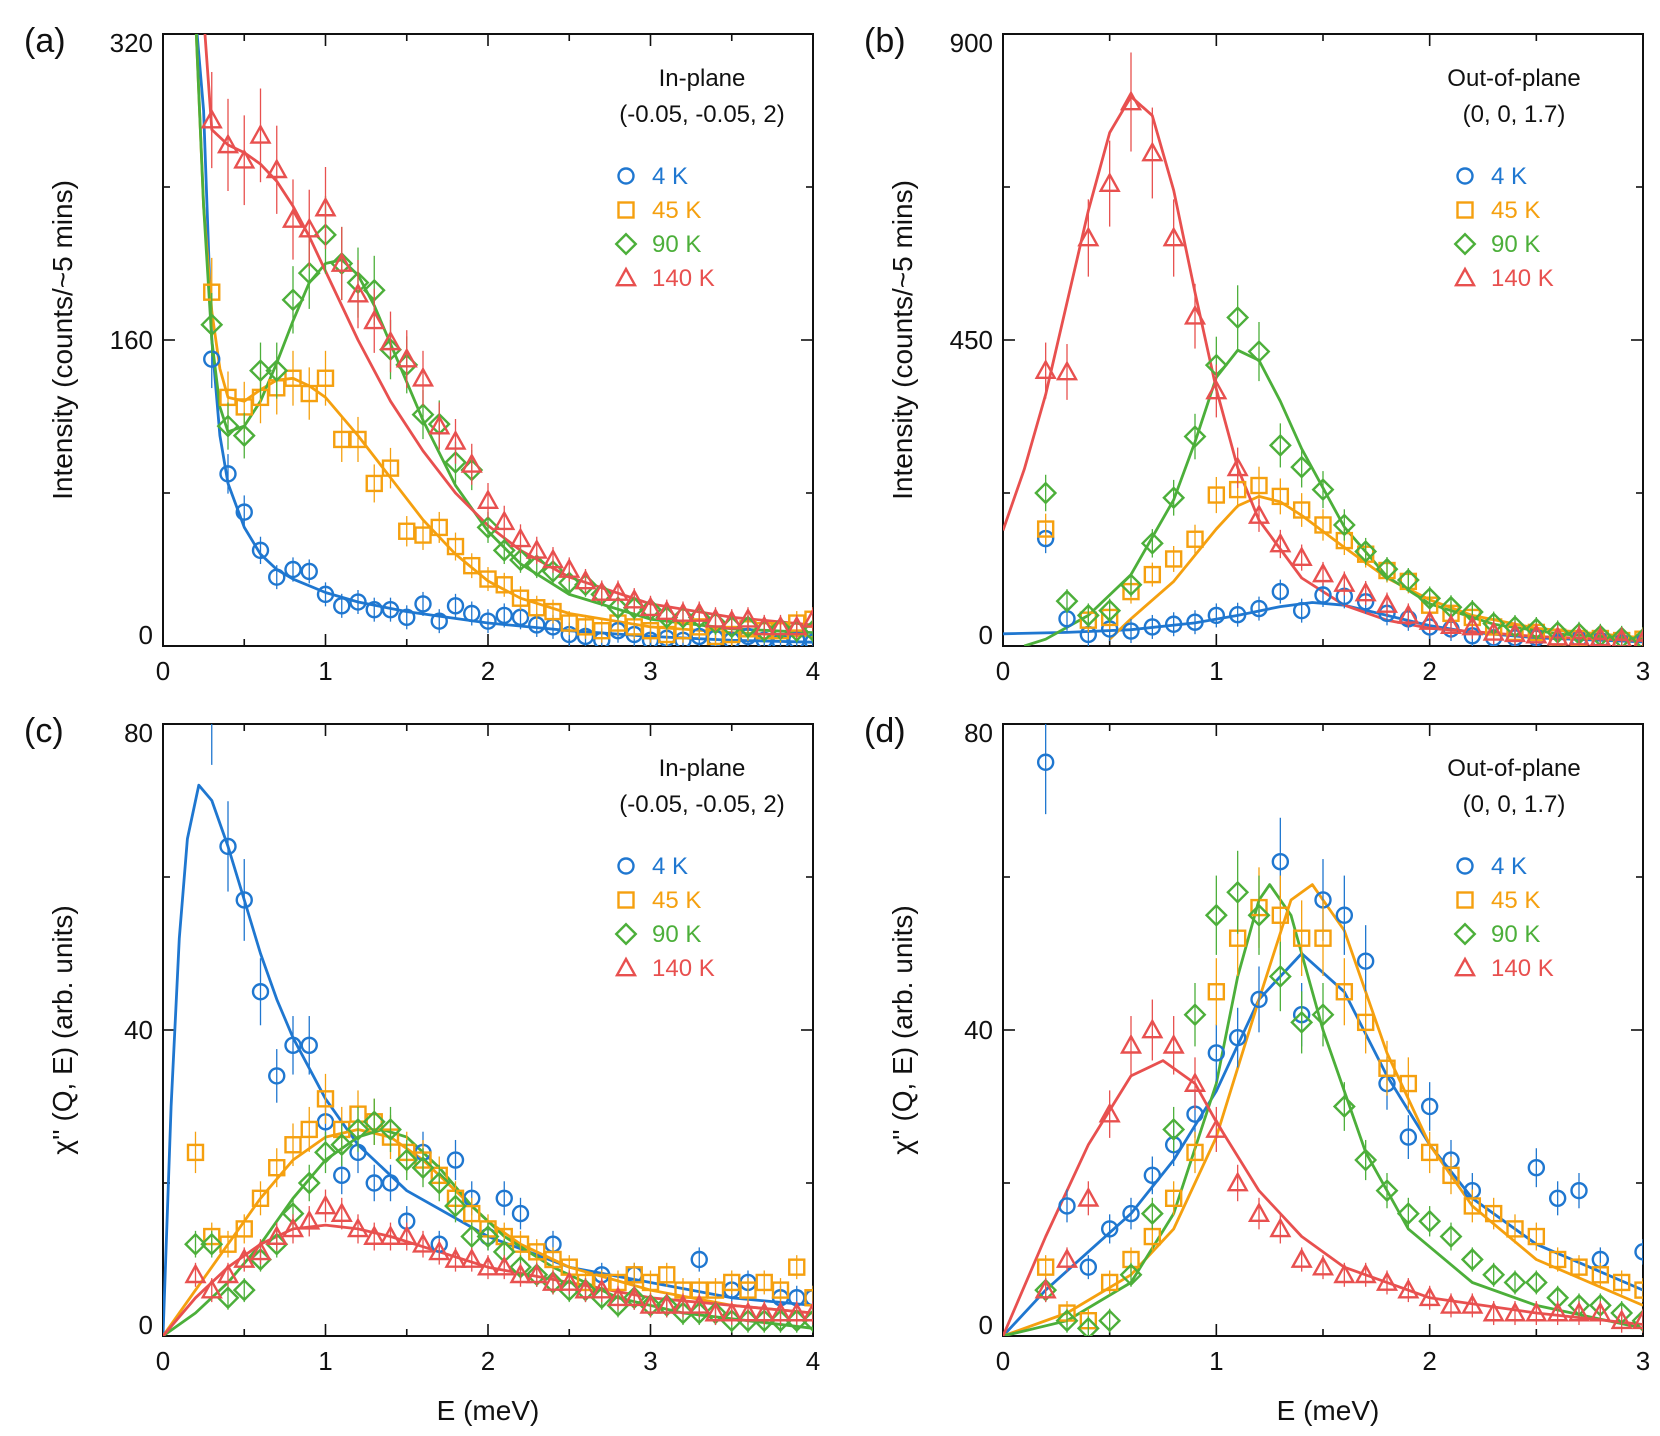 Image resolution: width=1660 pixels, height=1436 pixels. Describe the element at coordinates (1323, 368) in the screenshot. I see `panel-b-fit-140K` at that location.